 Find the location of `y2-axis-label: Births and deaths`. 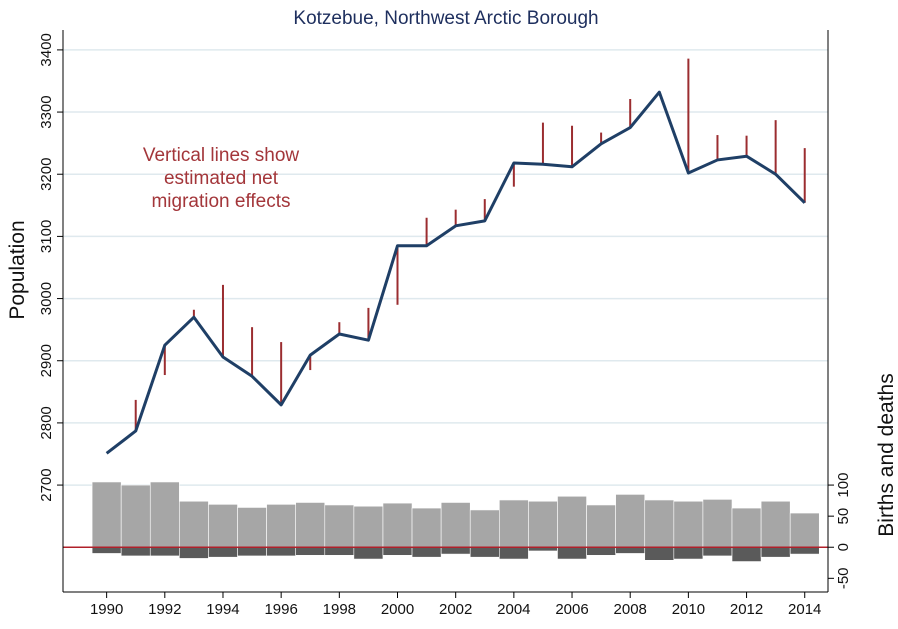

y2-axis-label: Births and deaths is located at coordinates (886, 454).